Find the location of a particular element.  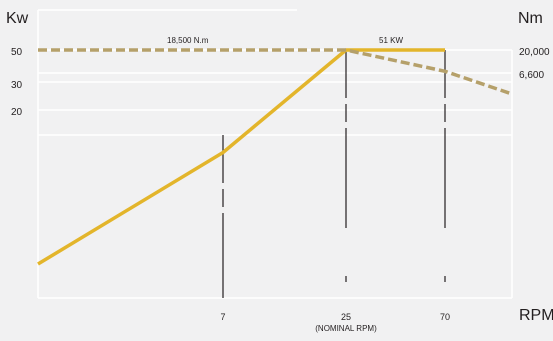

x-tick-label: 70 is located at coordinates (445, 317).